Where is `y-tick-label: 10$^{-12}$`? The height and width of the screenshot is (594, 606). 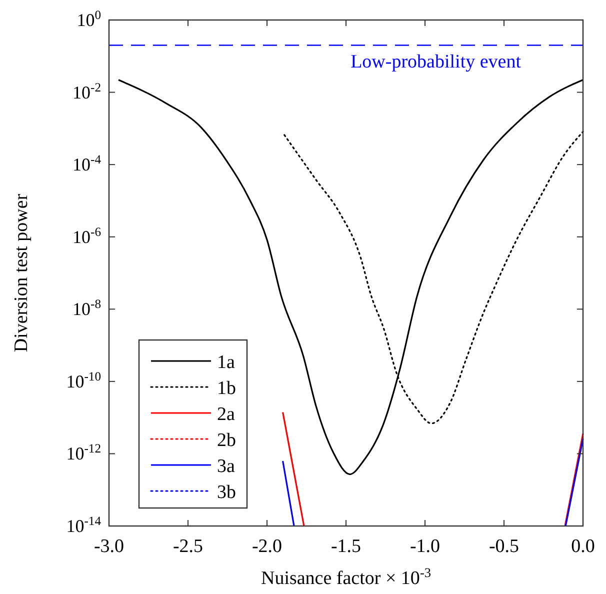 y-tick-label: 10$^{-12}$ is located at coordinates (83, 453).